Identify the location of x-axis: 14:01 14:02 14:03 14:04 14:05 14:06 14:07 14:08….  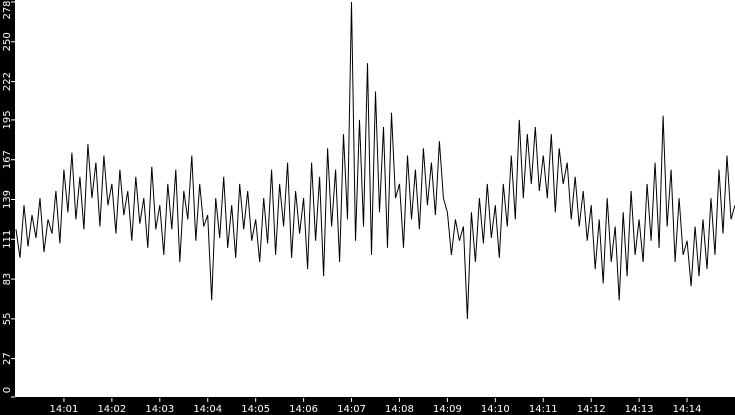
(376, 406).